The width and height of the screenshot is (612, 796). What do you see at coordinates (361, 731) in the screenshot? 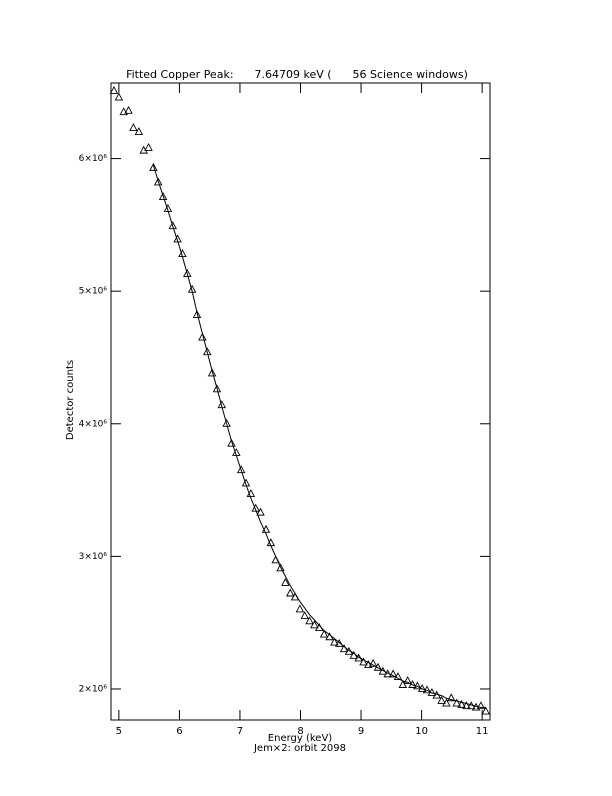
I see `x-tick-label: 9` at bounding box center [361, 731].